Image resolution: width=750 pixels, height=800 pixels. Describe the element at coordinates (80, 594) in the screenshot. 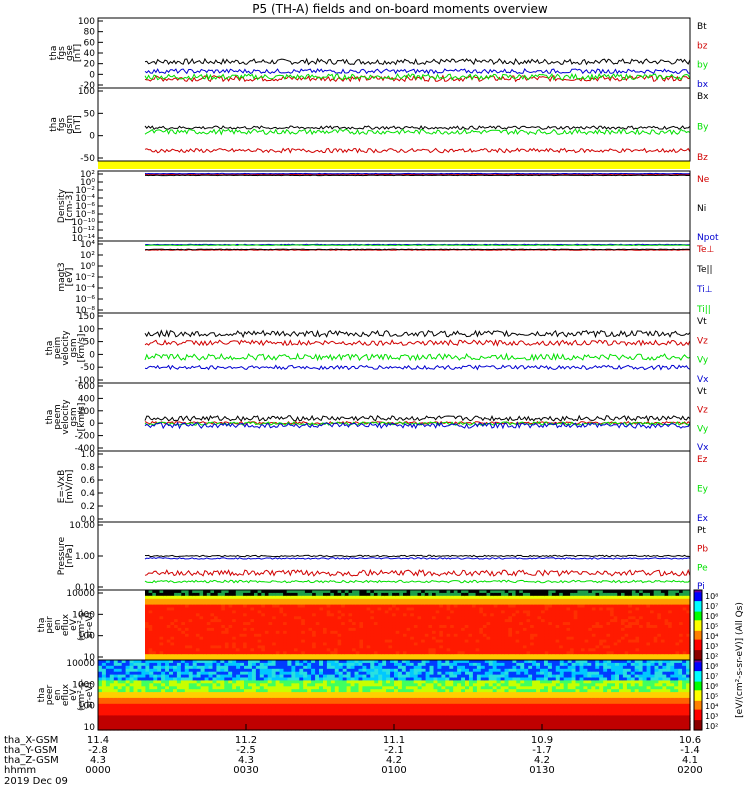

I see `peir-spectrogram-ytick-label: 10000` at that location.